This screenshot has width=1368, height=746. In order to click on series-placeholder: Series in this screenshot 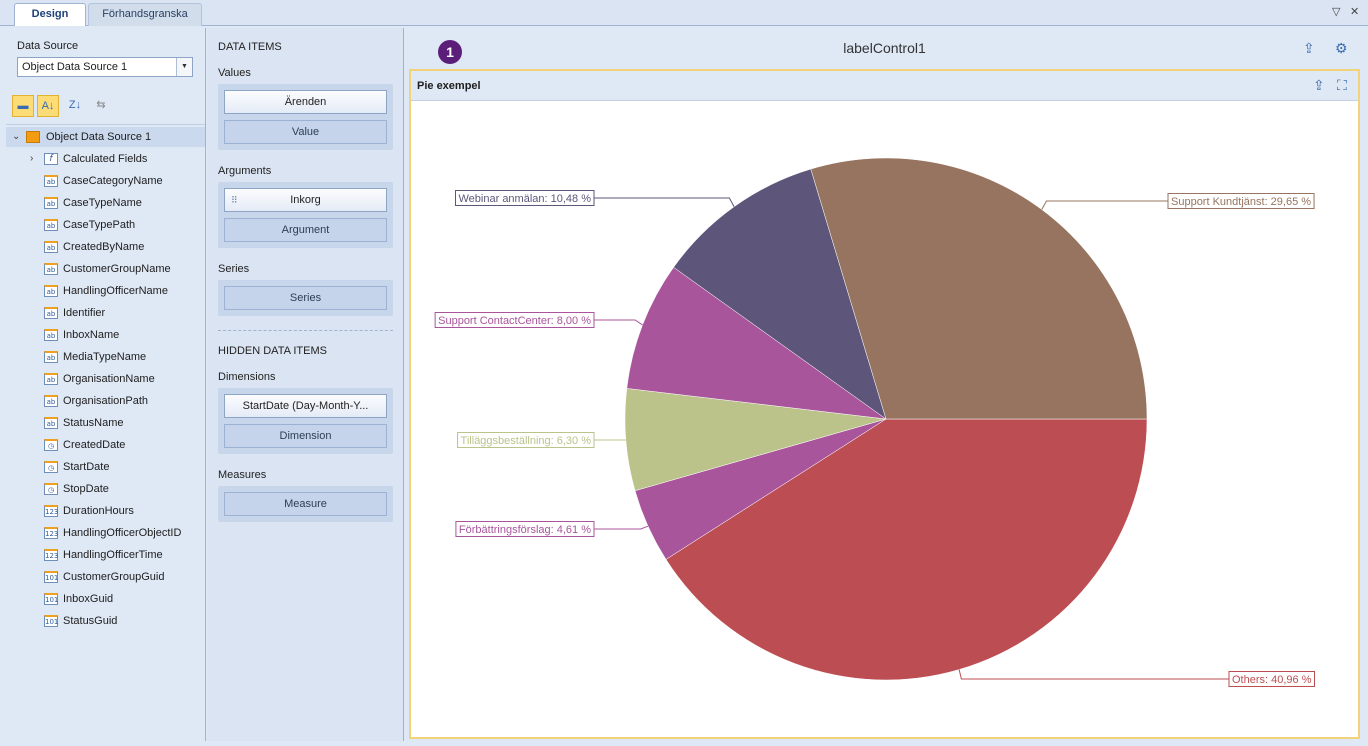, I will do `click(305, 298)`.